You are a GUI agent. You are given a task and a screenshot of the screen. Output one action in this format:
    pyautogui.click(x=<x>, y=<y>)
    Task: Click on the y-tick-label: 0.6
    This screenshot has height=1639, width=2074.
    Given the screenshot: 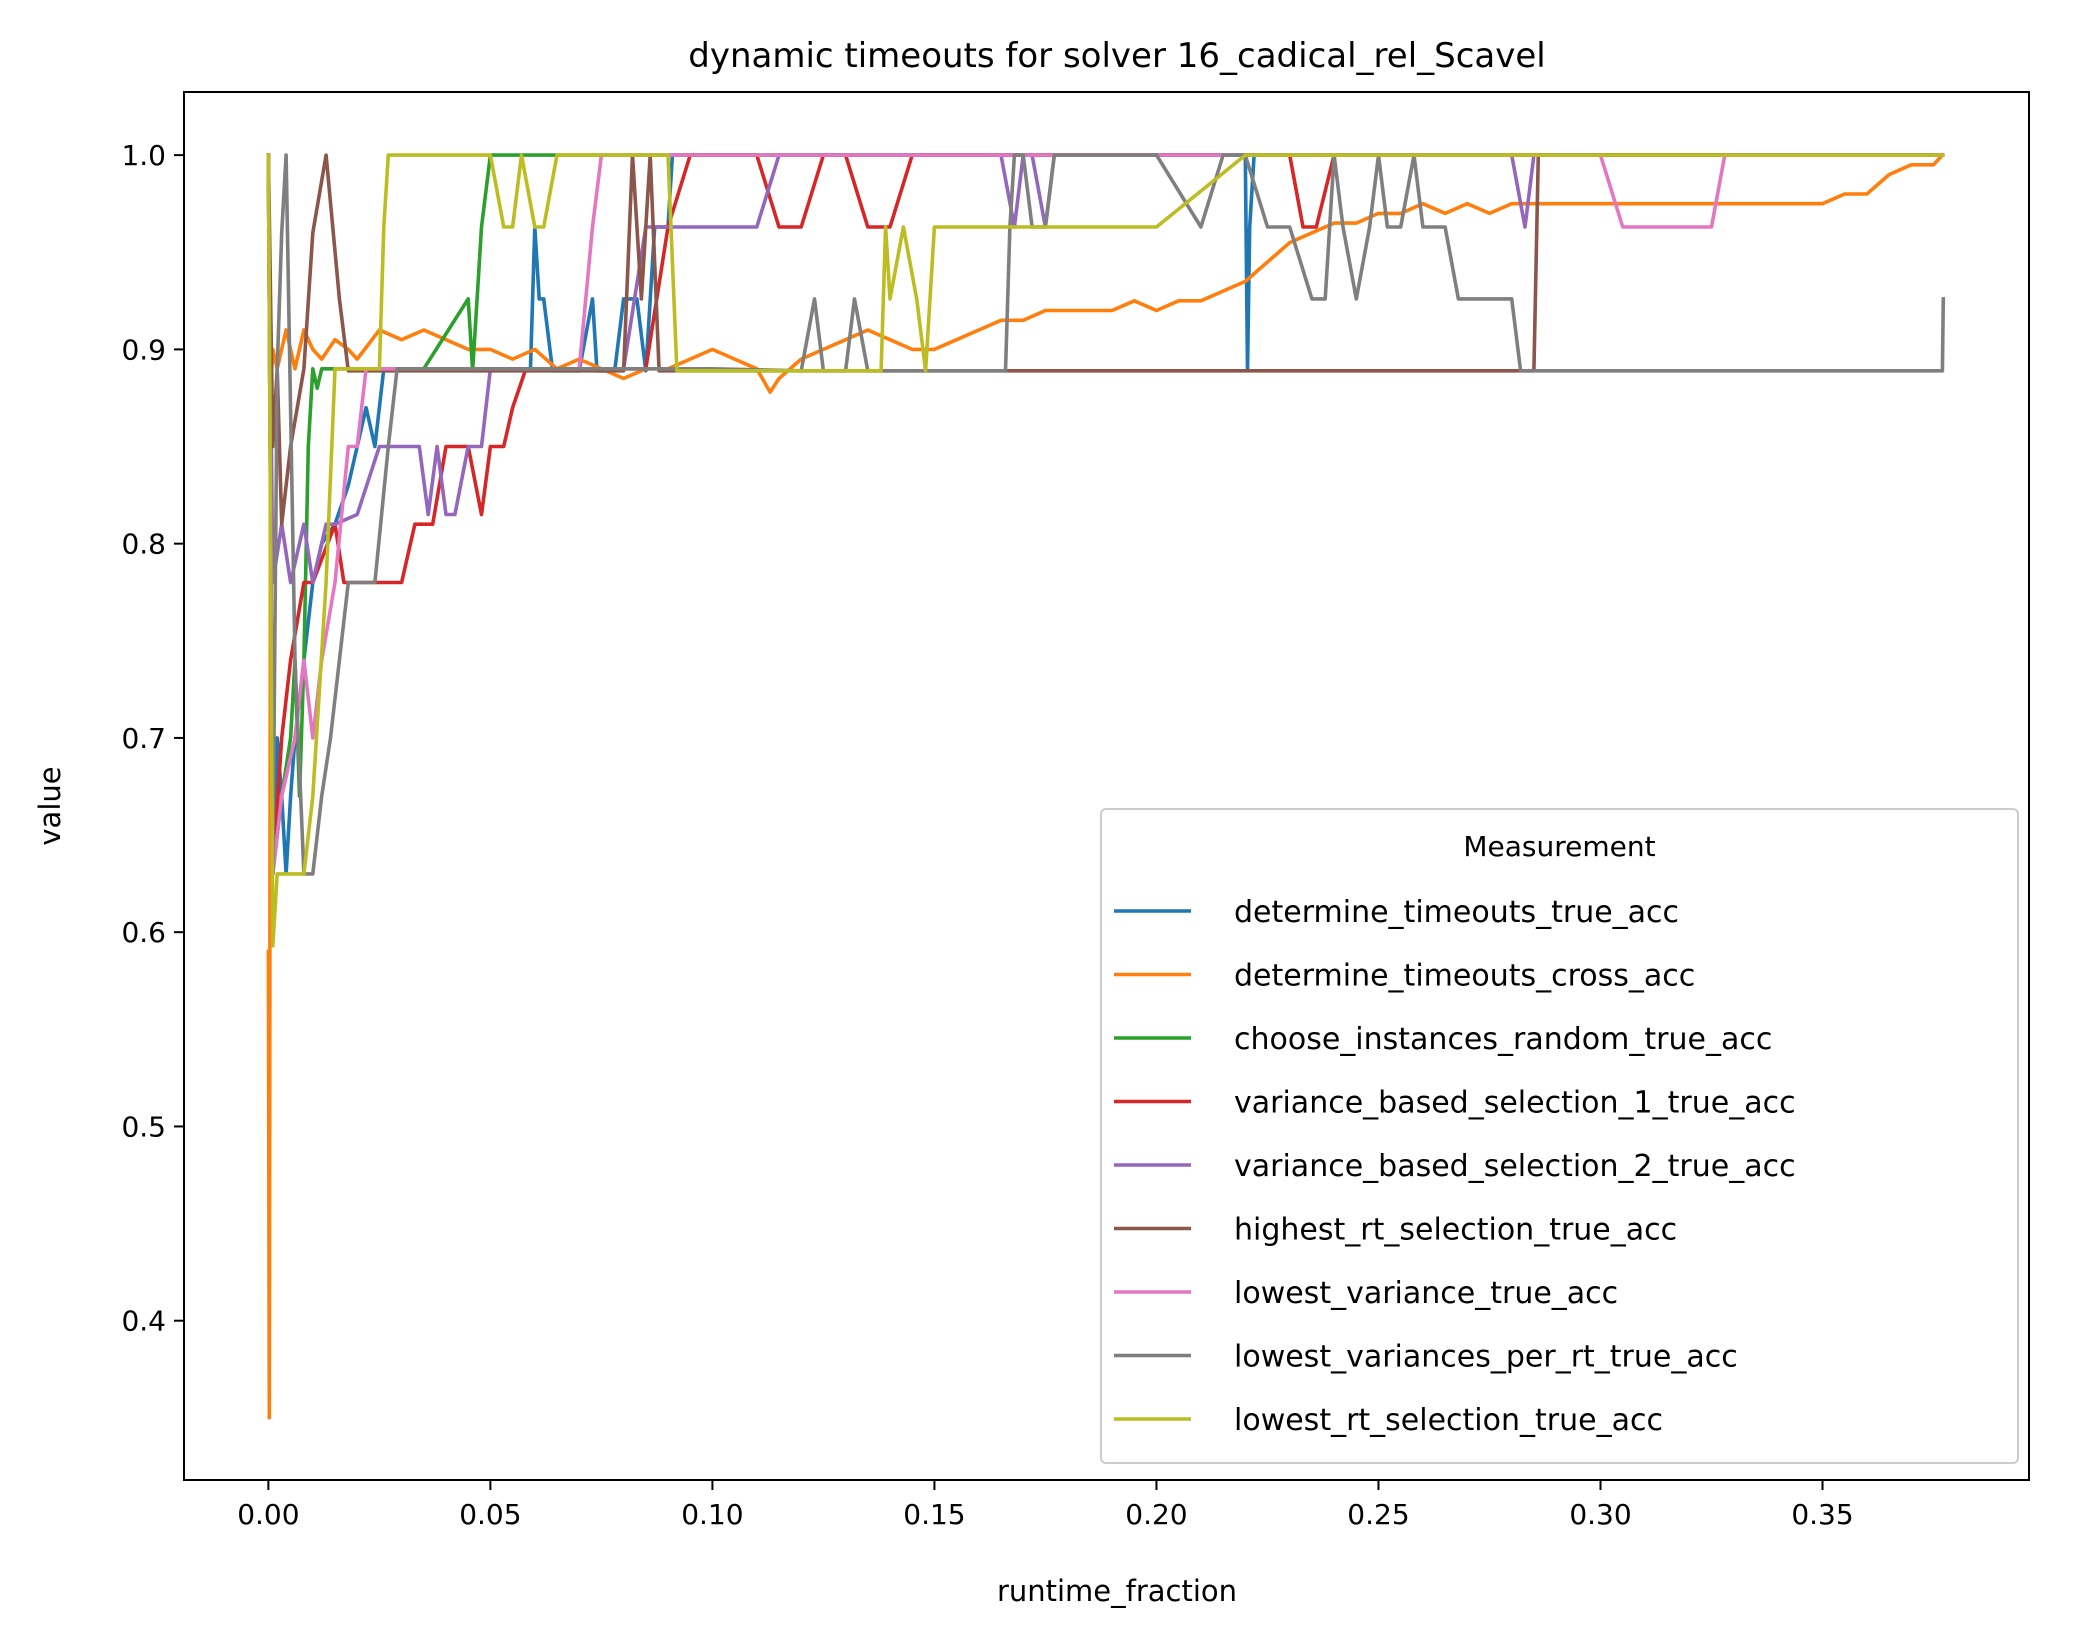 What is the action you would take?
    pyautogui.click(x=143, y=932)
    